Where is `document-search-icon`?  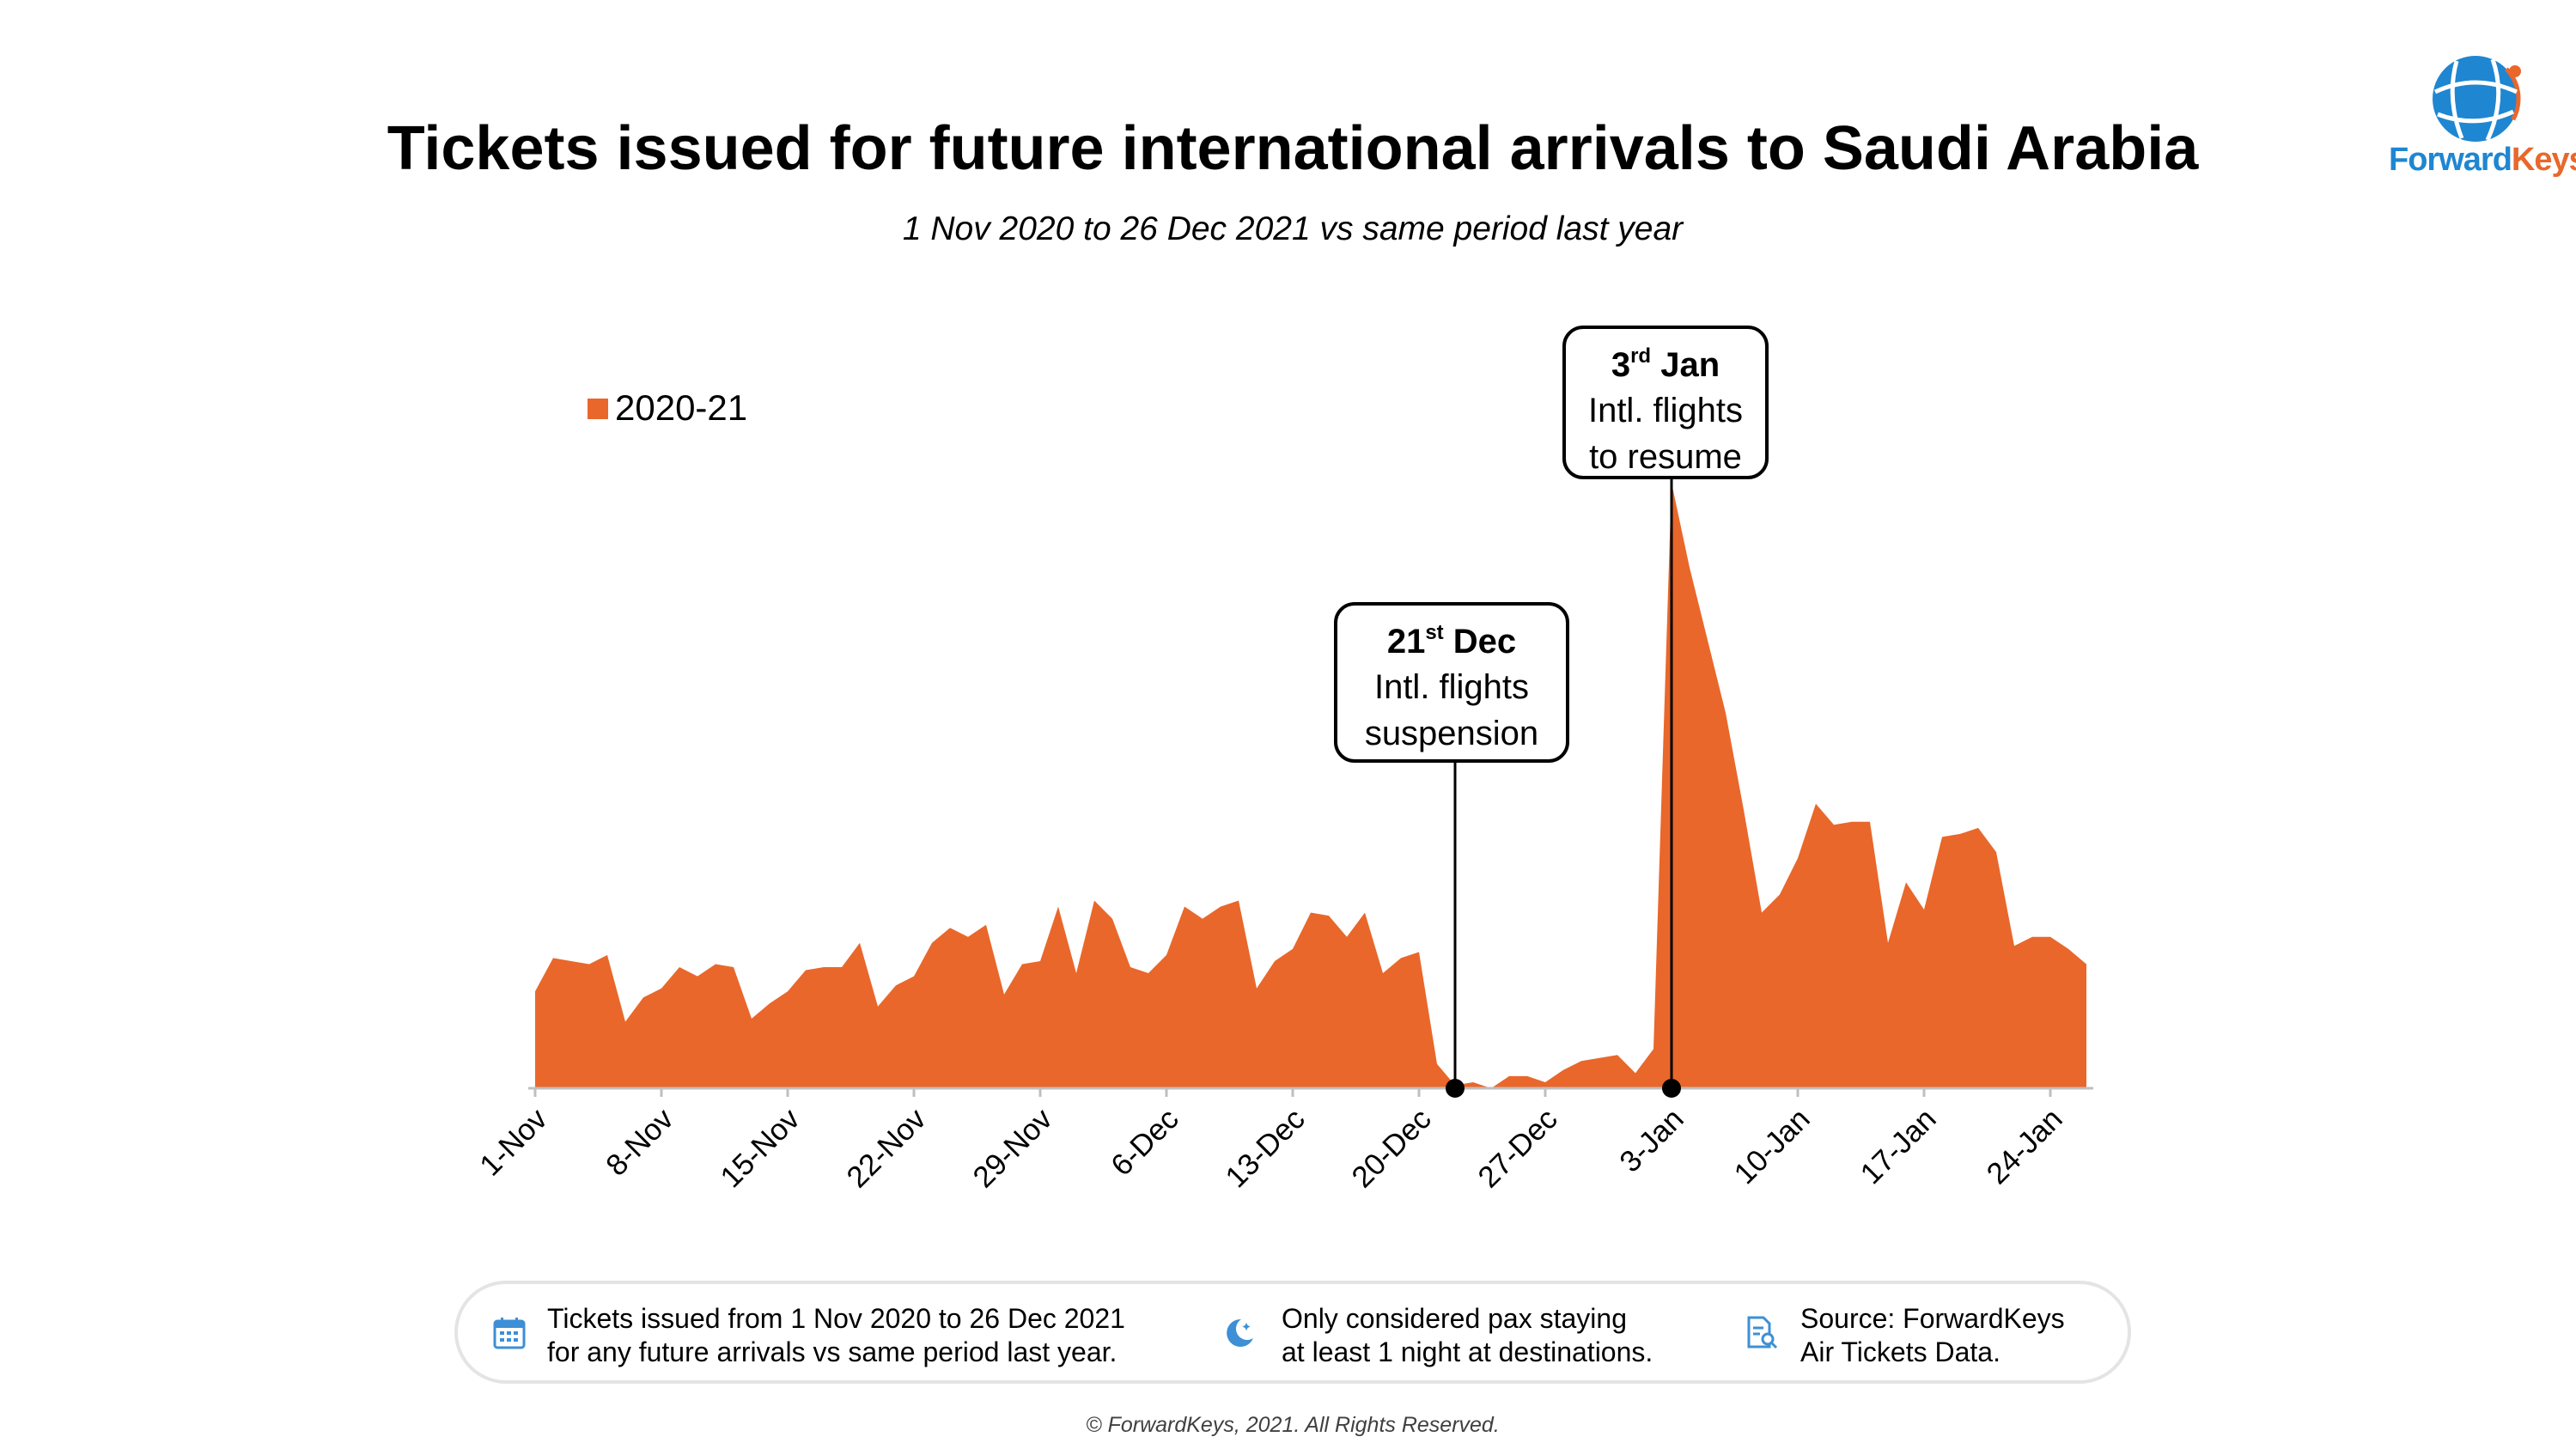
document-search-icon is located at coordinates (1762, 1332).